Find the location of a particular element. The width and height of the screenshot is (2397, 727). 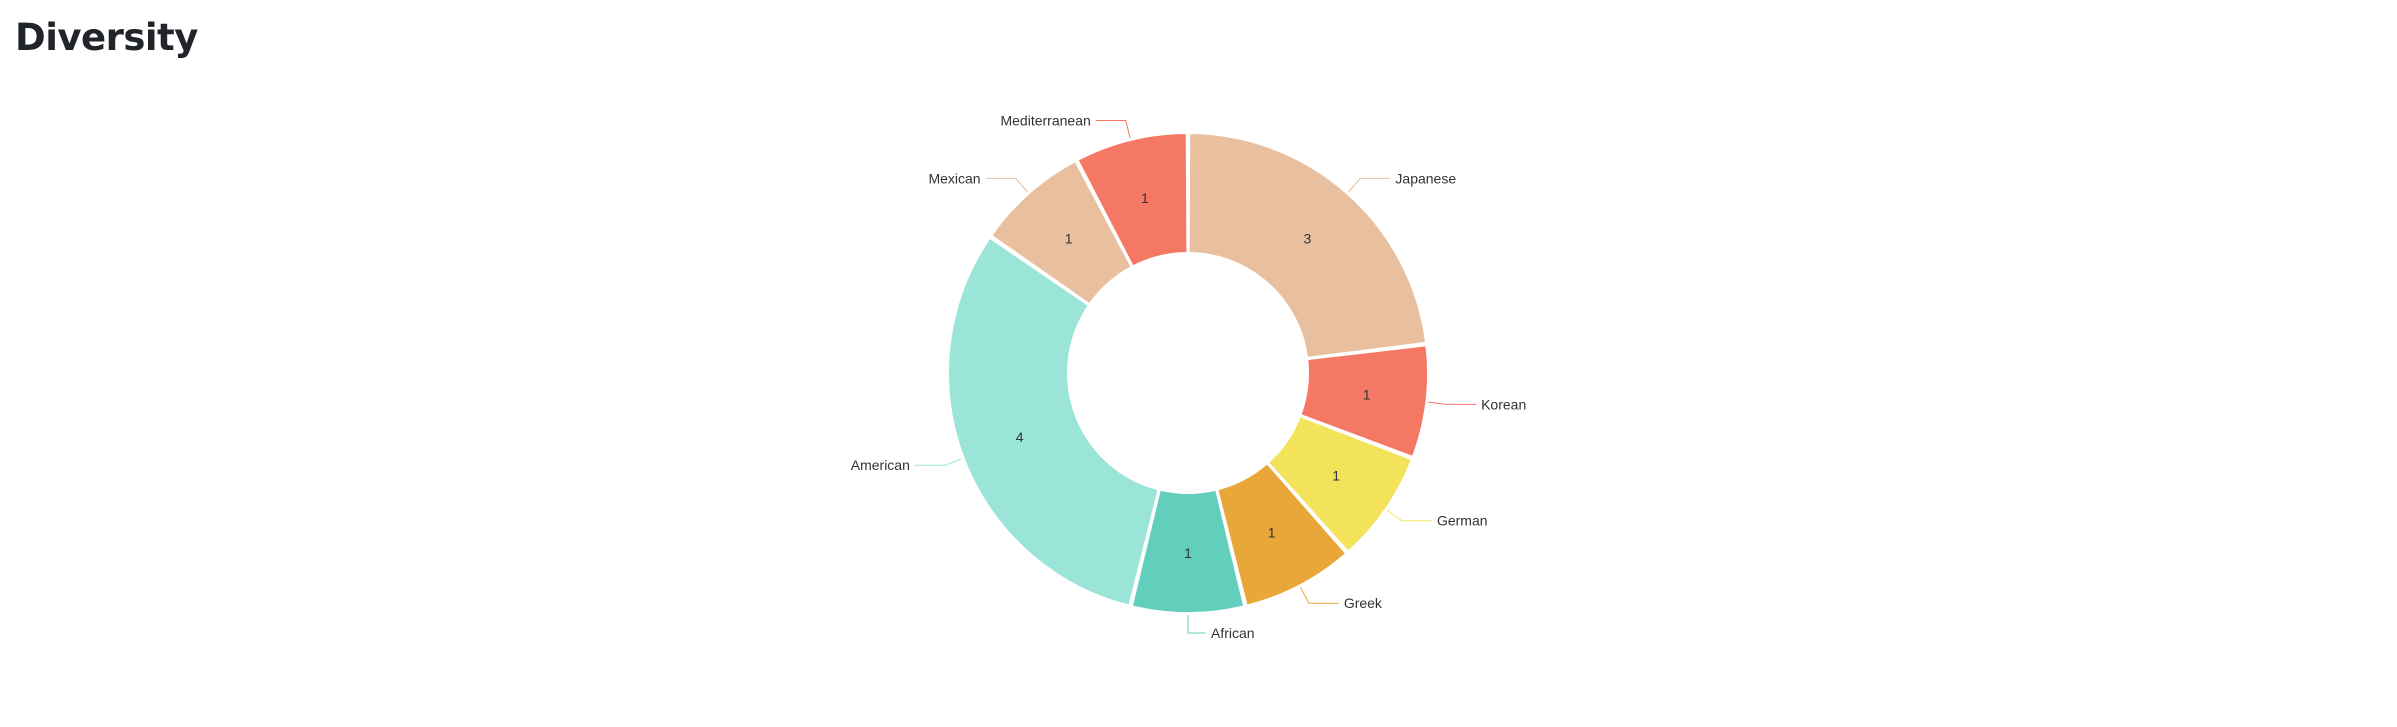

leader-line-mexican is located at coordinates (1006, 185).